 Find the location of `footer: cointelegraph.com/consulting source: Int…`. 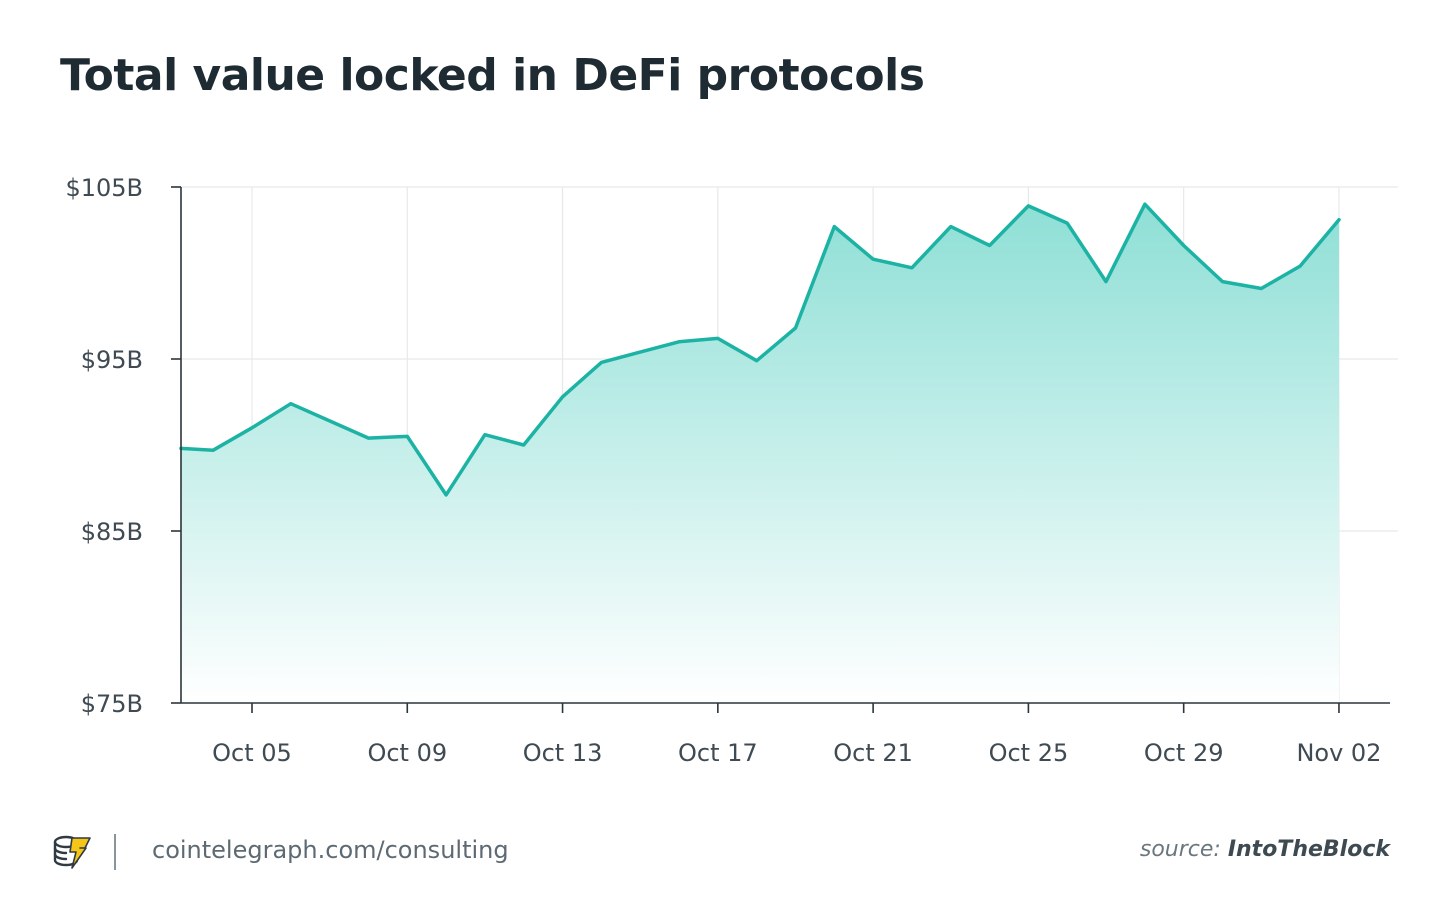

footer: cointelegraph.com/consulting source: Int… is located at coordinates (725, 852).